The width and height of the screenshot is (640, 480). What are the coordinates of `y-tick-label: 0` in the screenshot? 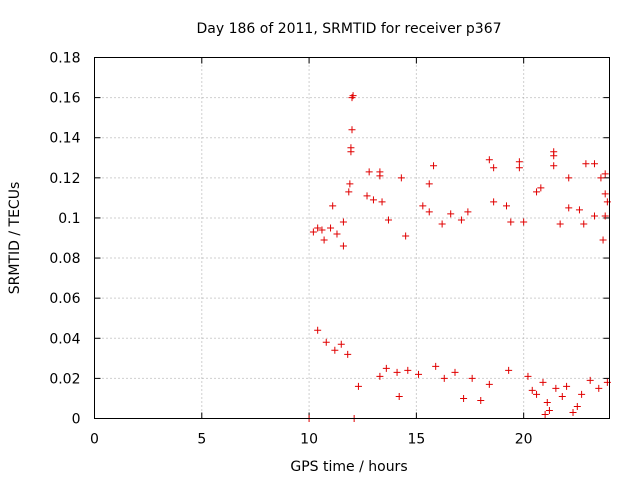 It's located at (76, 420).